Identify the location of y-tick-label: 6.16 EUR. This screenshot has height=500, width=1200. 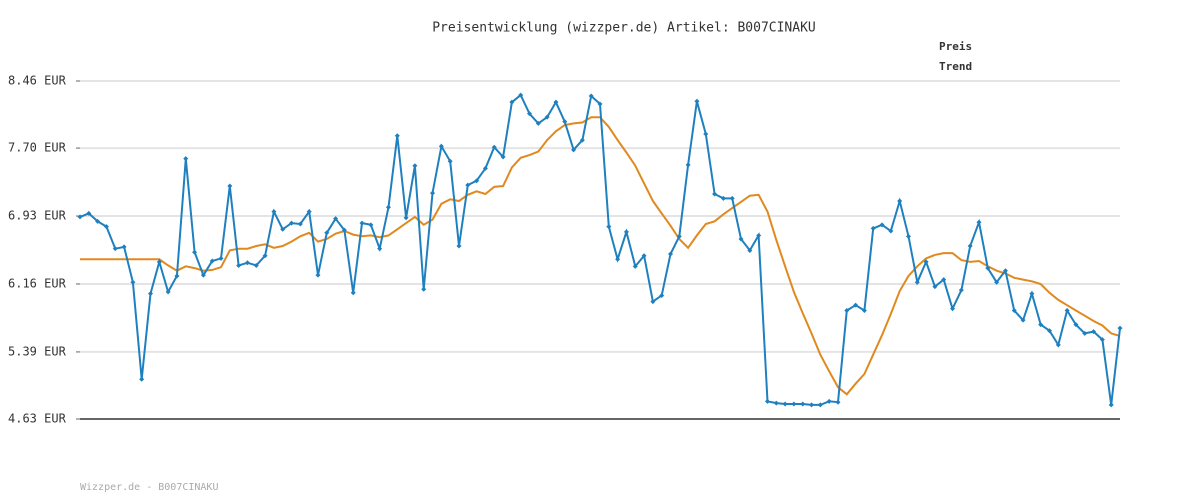
(37, 283).